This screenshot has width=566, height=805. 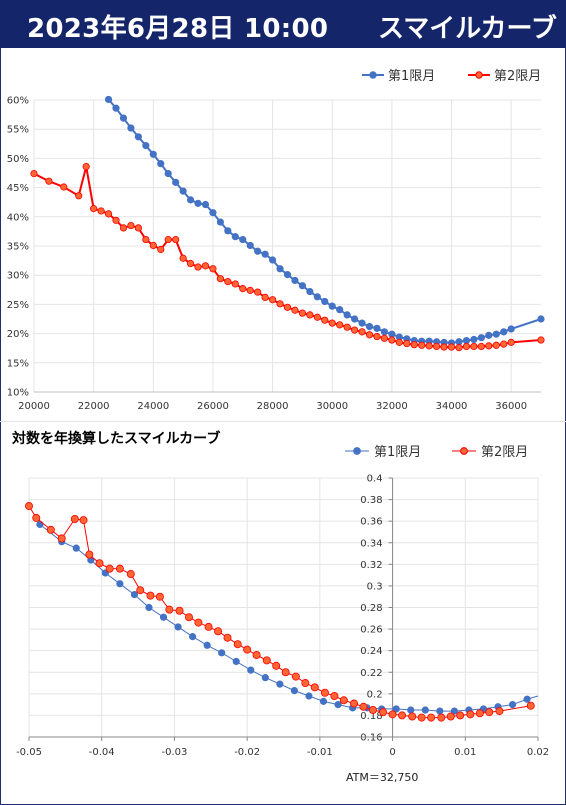 I want to click on legend-label-2: 第2限月, so click(x=517, y=76).